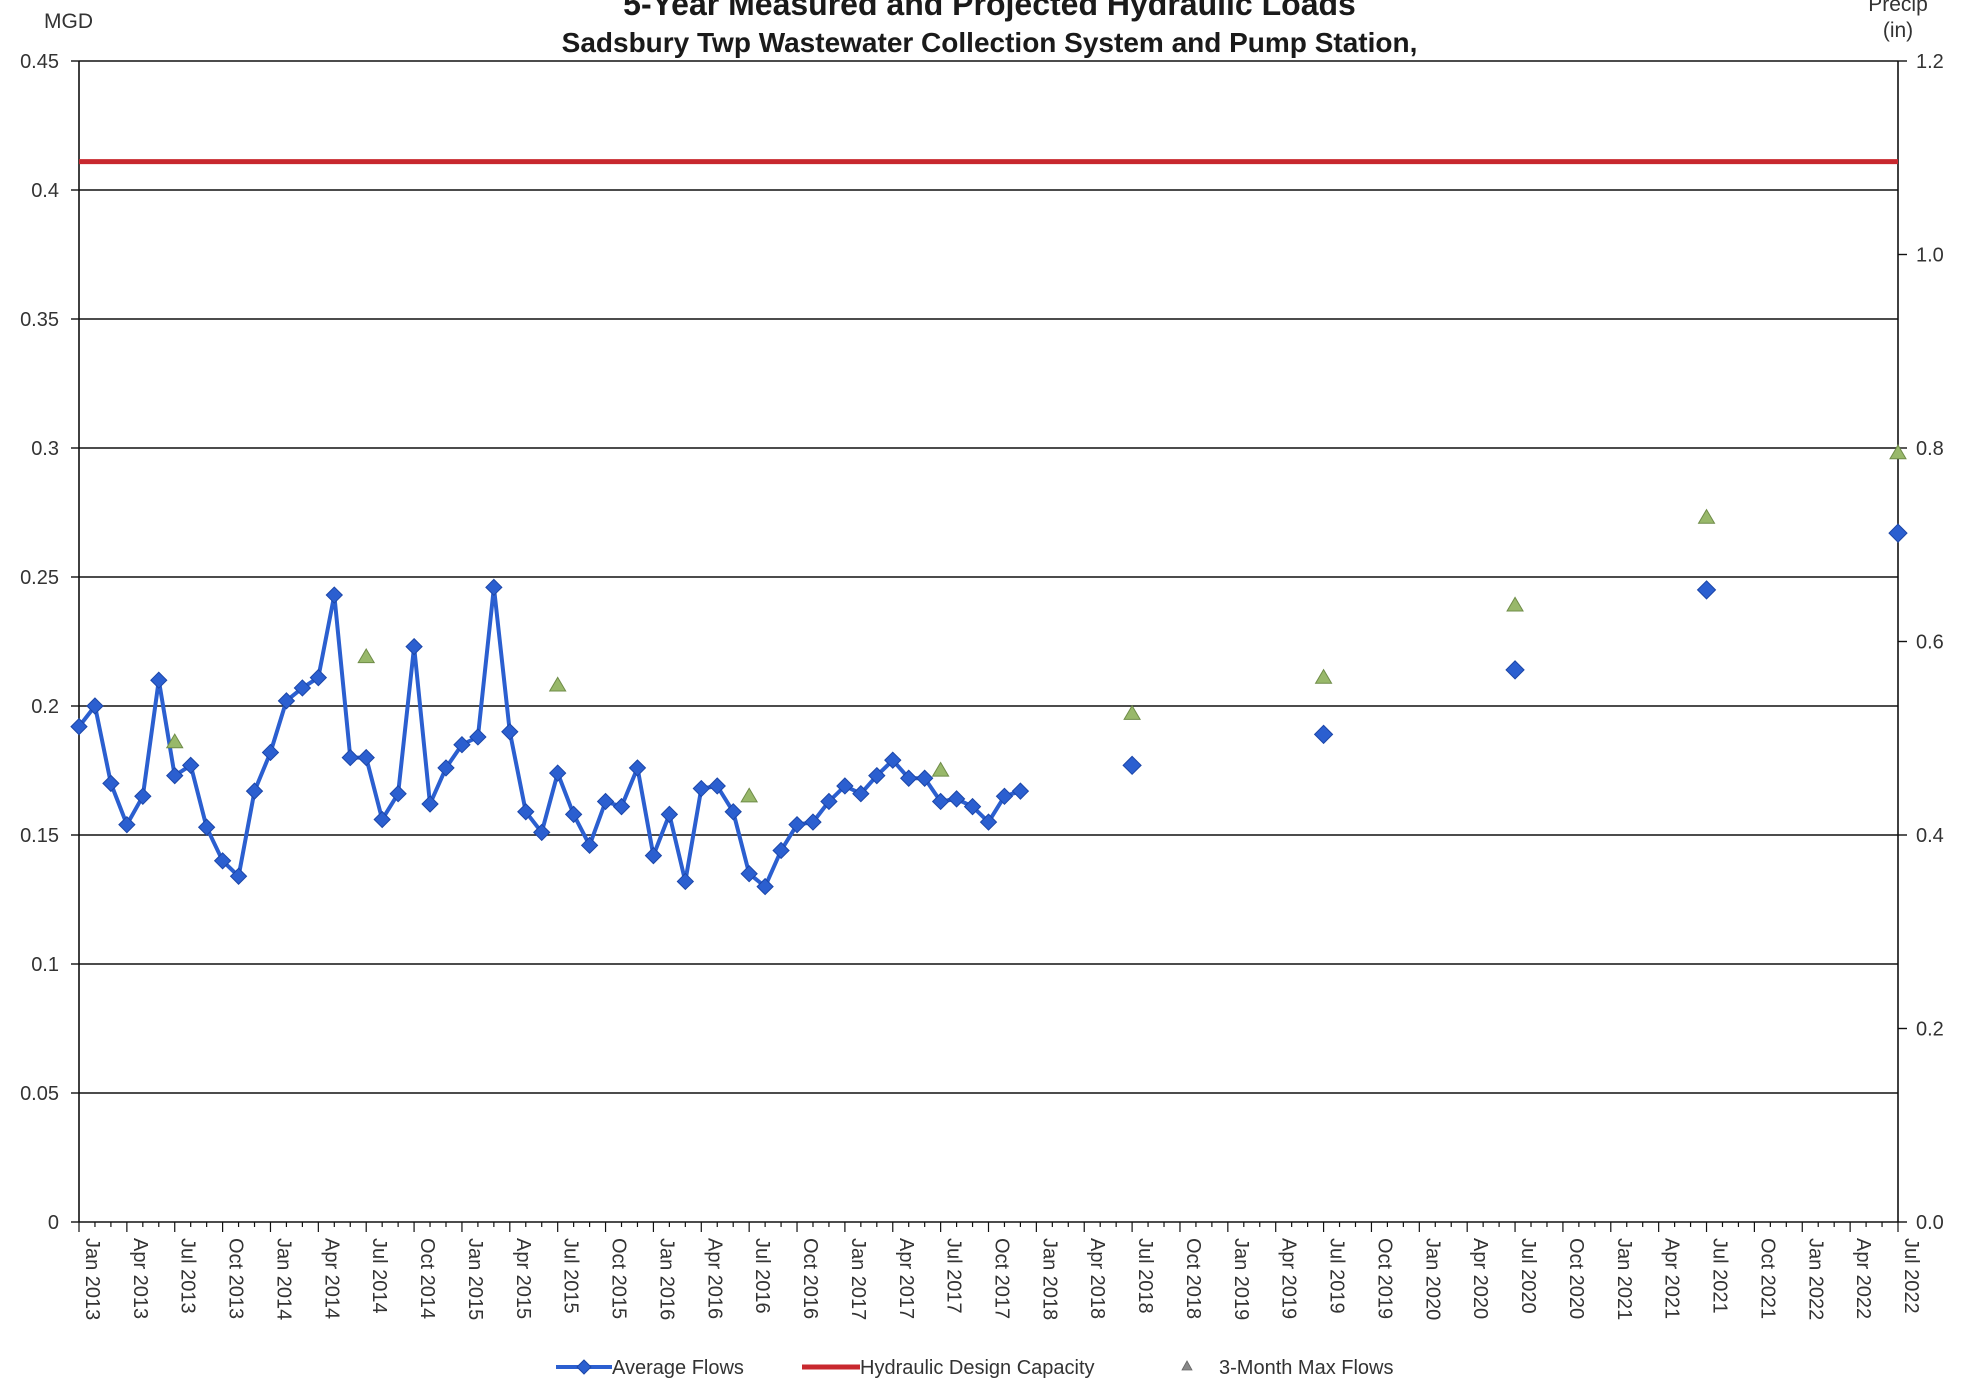 The image size is (1979, 1389). Describe the element at coordinates (1241, 1279) in the screenshot. I see `x-tick-label: Jan 2019` at that location.